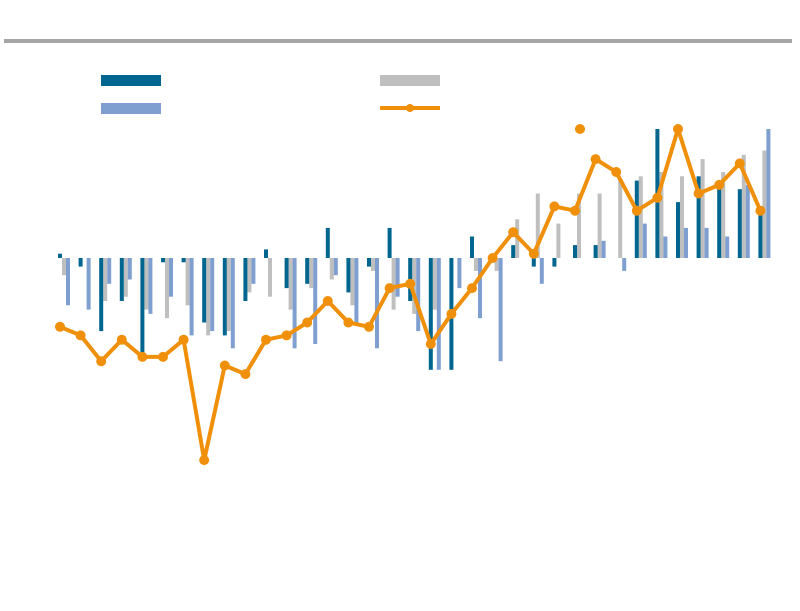 The image size is (800, 611). Describe the element at coordinates (410, 80) in the screenshot. I see `legend-swatch-series-c` at that location.